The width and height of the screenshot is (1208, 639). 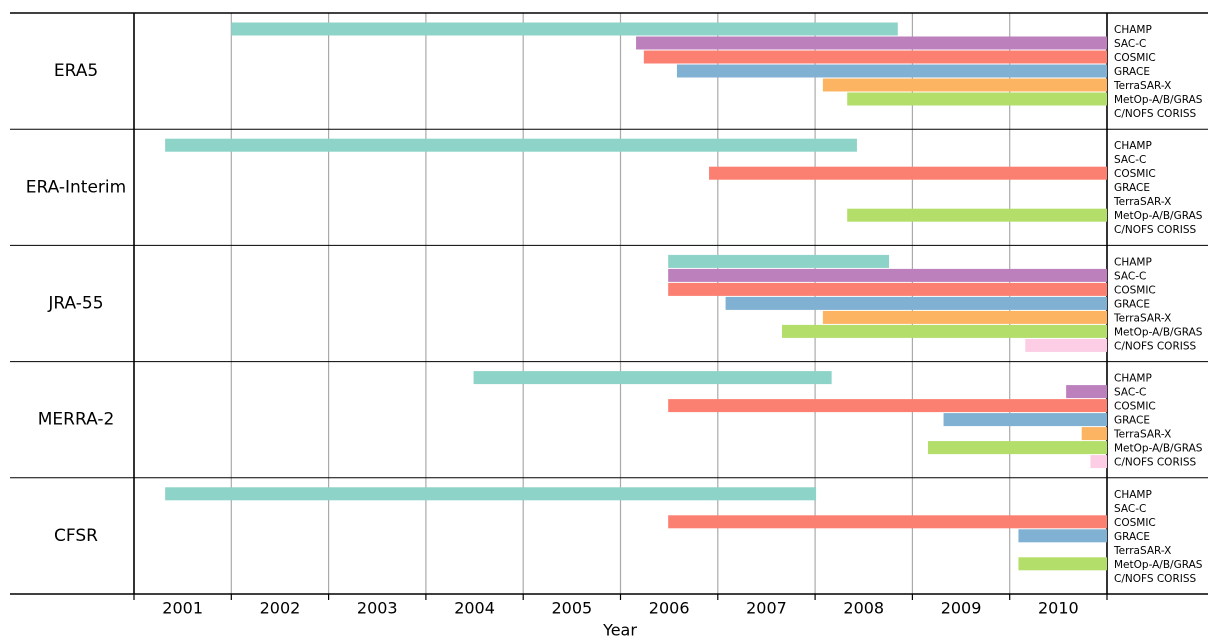 I want to click on x-tick-label: 2006, so click(x=669, y=608).